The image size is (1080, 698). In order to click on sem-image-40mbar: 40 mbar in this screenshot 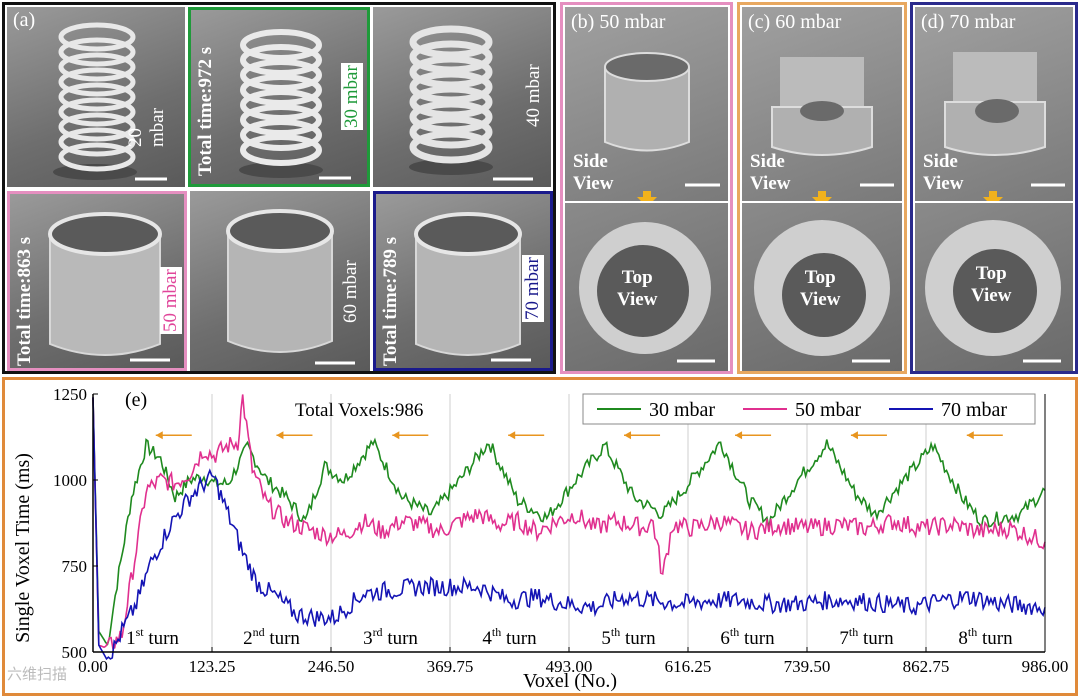, I will do `click(462, 97)`.